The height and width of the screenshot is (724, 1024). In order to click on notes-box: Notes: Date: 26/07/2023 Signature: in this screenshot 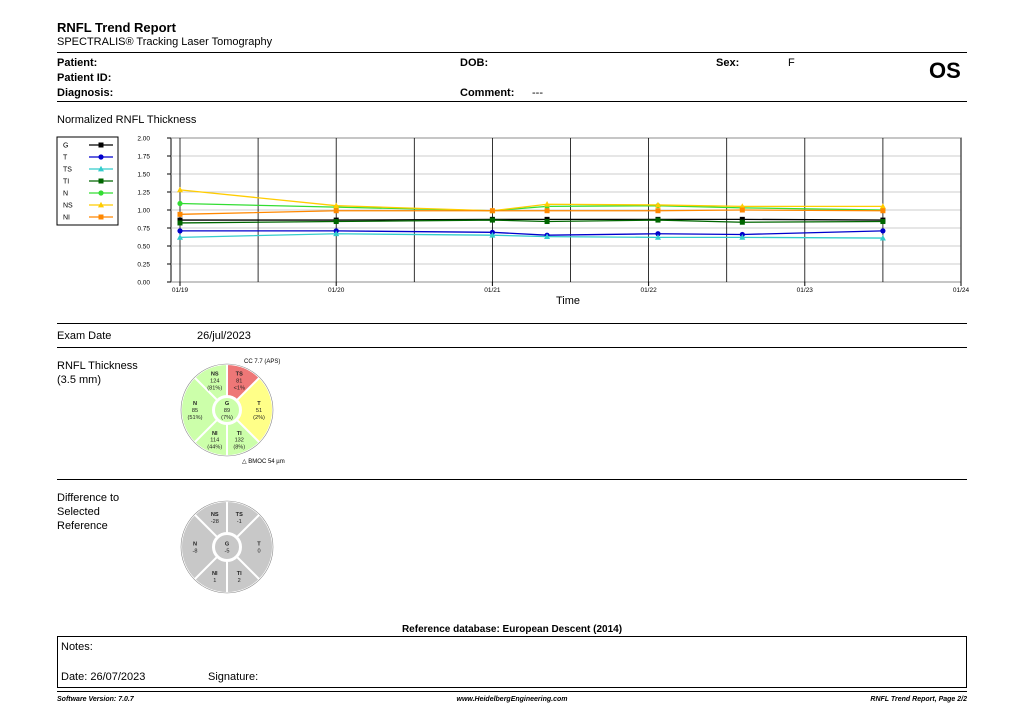, I will do `click(512, 662)`.